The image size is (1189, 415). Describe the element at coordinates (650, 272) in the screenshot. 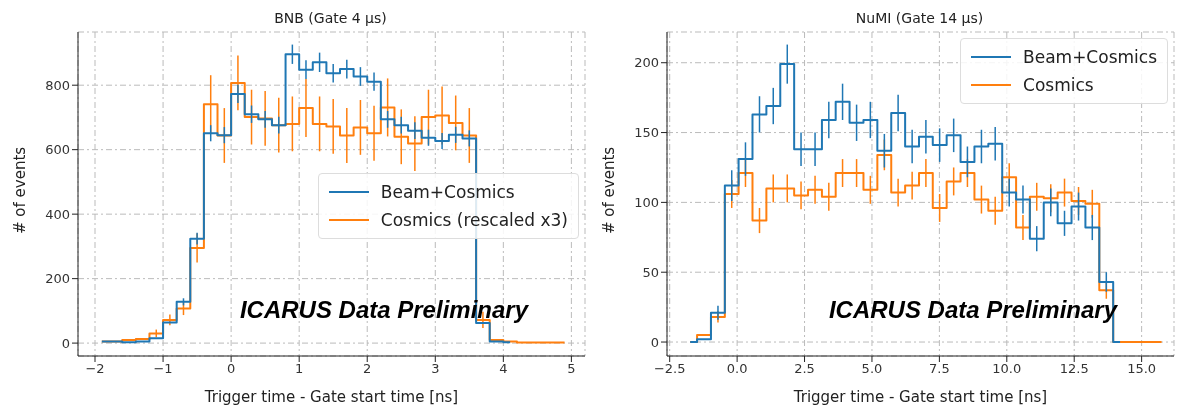

I see `y-tick-label: 50` at that location.